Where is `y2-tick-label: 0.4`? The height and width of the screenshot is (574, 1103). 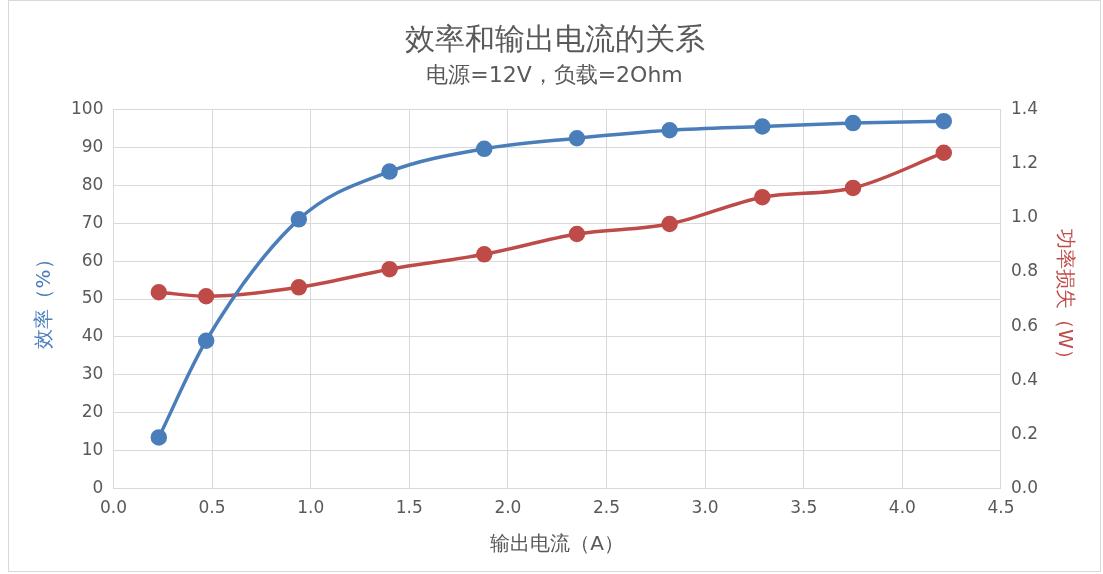
y2-tick-label: 0.4 is located at coordinates (1024, 378).